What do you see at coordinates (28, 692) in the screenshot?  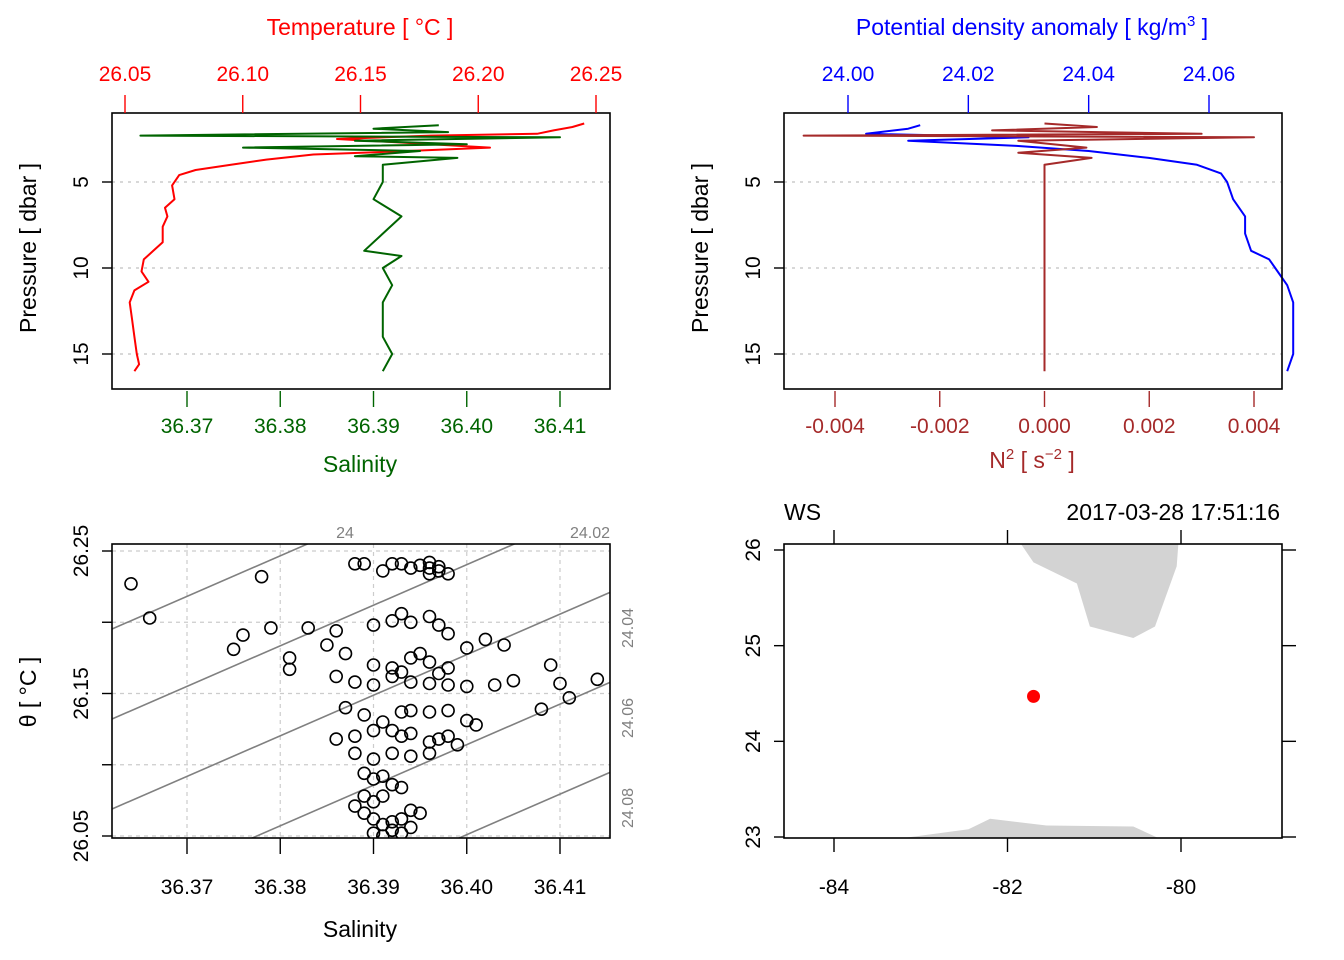 I see `theta-axis-label: θ [ °C ]` at bounding box center [28, 692].